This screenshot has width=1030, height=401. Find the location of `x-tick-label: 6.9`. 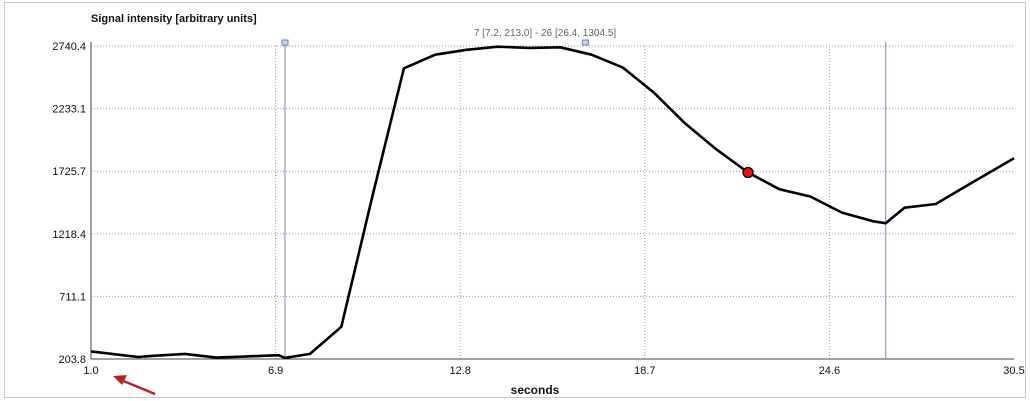

x-tick-label: 6.9 is located at coordinates (275, 371).